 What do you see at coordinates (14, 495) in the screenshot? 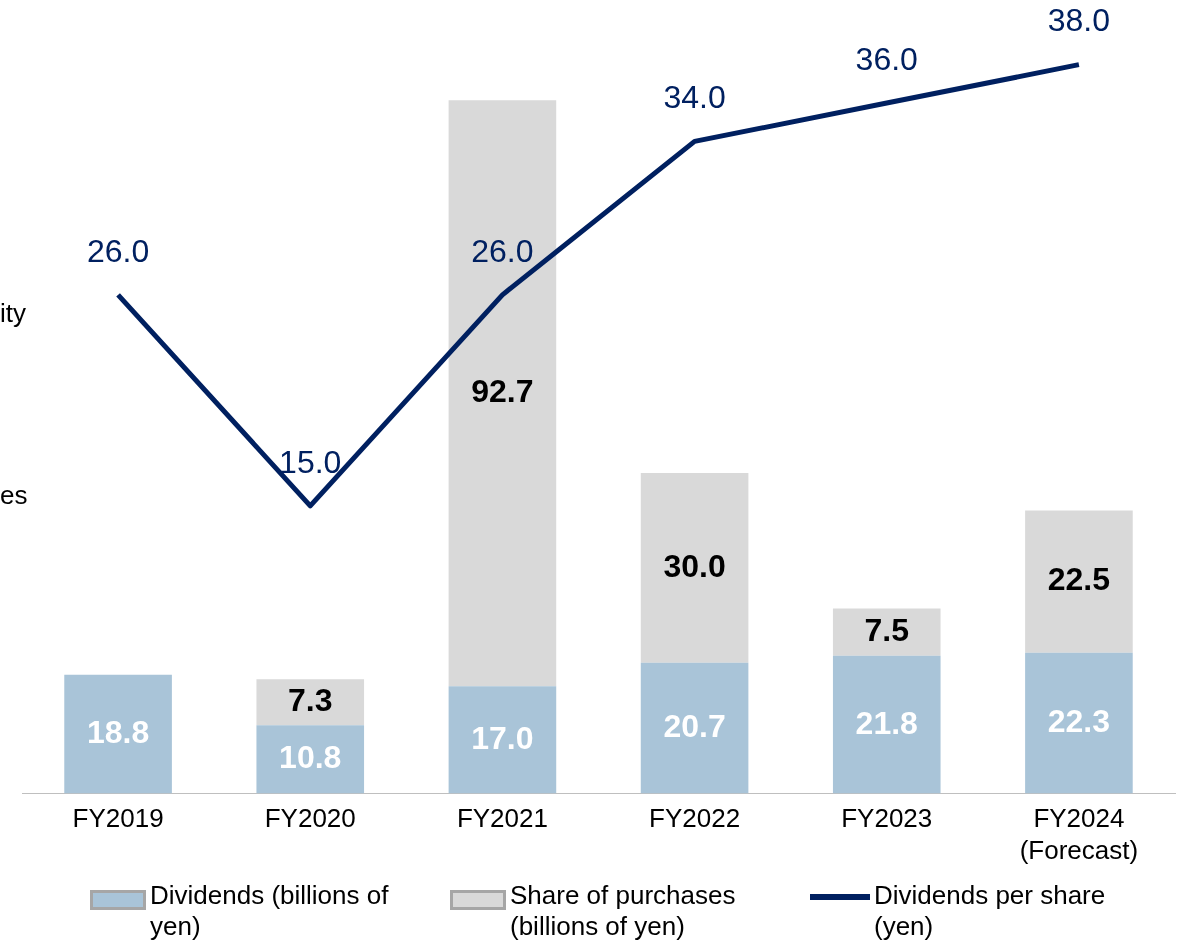
I see `annotation: es` at bounding box center [14, 495].